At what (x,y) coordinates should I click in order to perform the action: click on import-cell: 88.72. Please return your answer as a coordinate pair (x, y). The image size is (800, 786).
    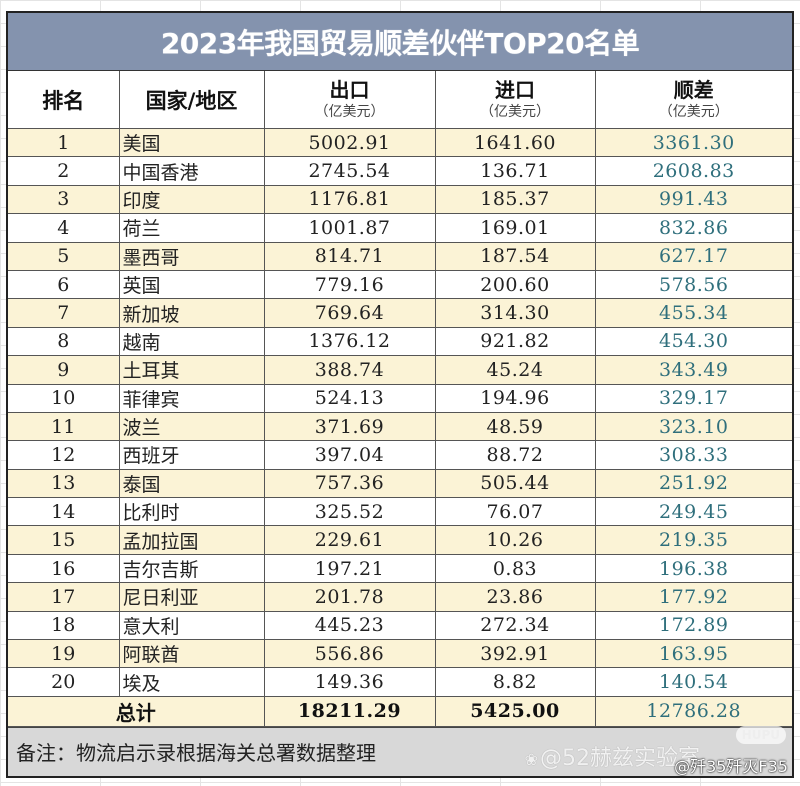
    Looking at the image, I should click on (515, 455).